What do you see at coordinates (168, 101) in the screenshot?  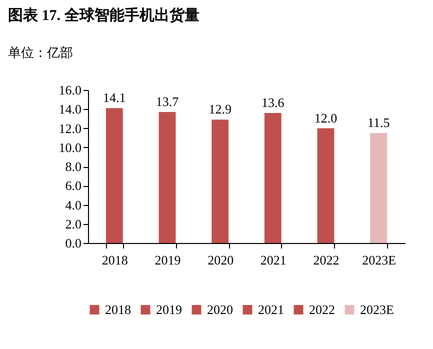 I see `data-label: 13.7` at bounding box center [168, 101].